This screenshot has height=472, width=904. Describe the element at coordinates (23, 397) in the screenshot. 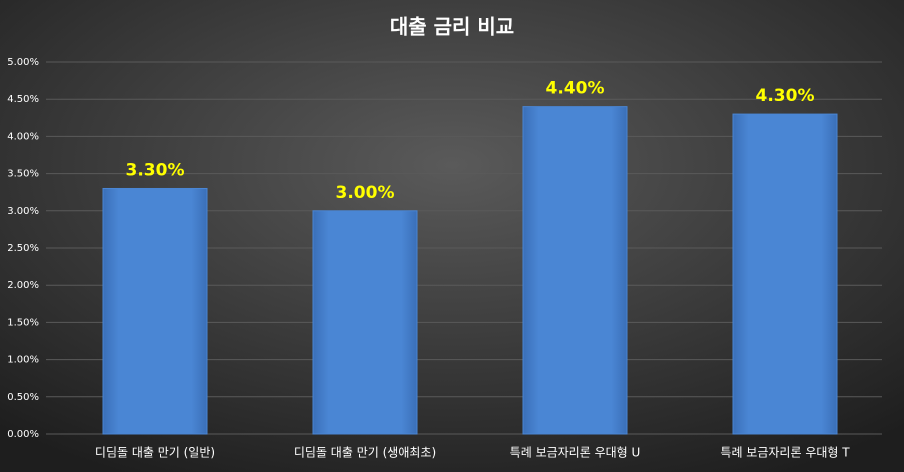

I see `y-tick-label: 0.50%` at that location.